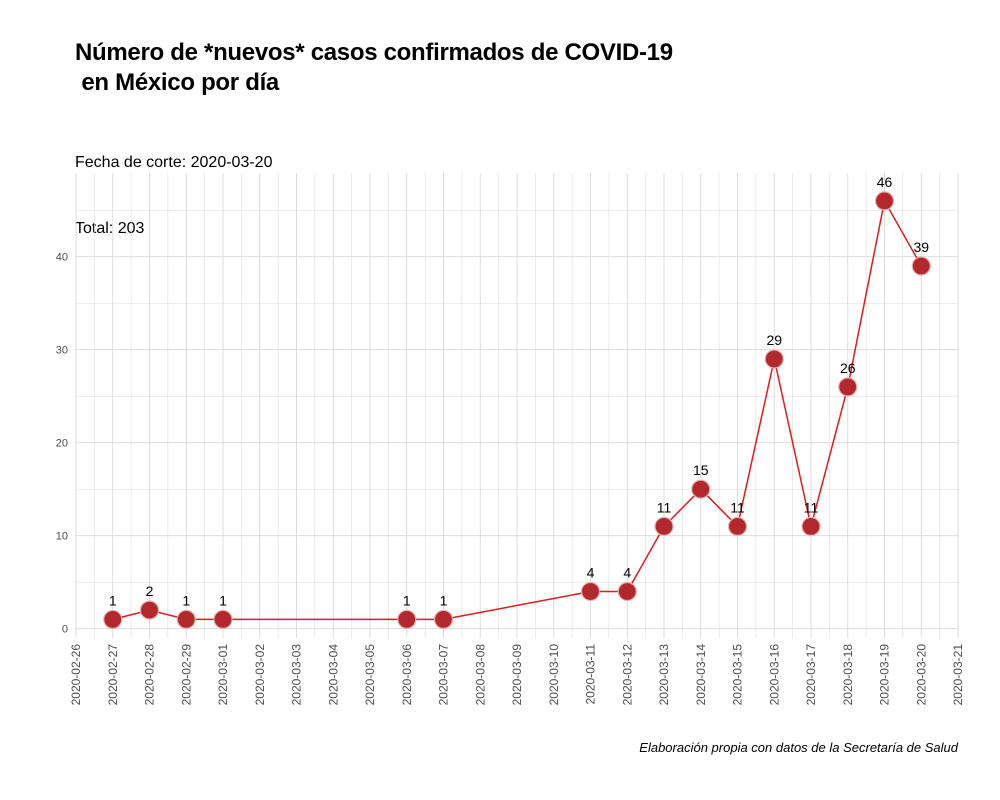 The height and width of the screenshot is (800, 1000). Describe the element at coordinates (186, 675) in the screenshot. I see `x-tick-label: 2020-02-29` at that location.